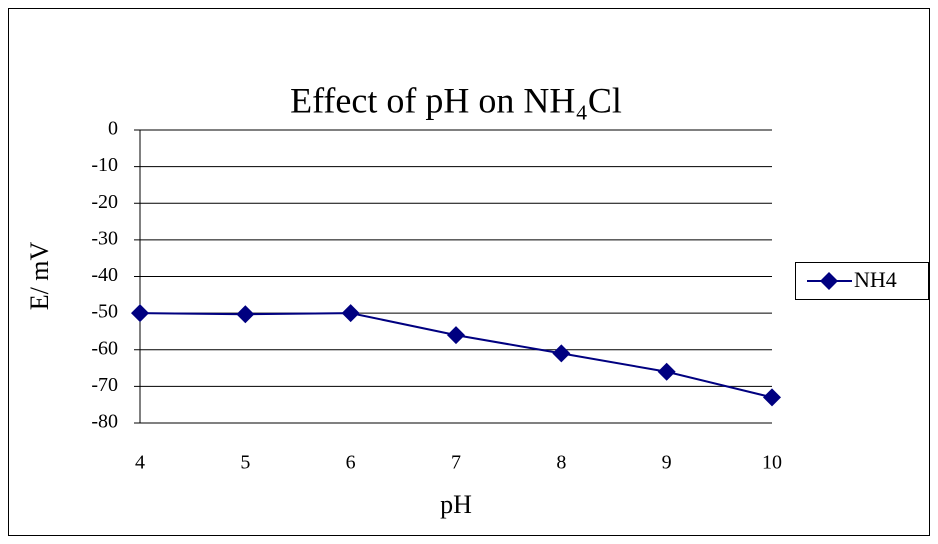  What do you see at coordinates (104, 348) in the screenshot?
I see `y-tick-label: -60` at bounding box center [104, 348].